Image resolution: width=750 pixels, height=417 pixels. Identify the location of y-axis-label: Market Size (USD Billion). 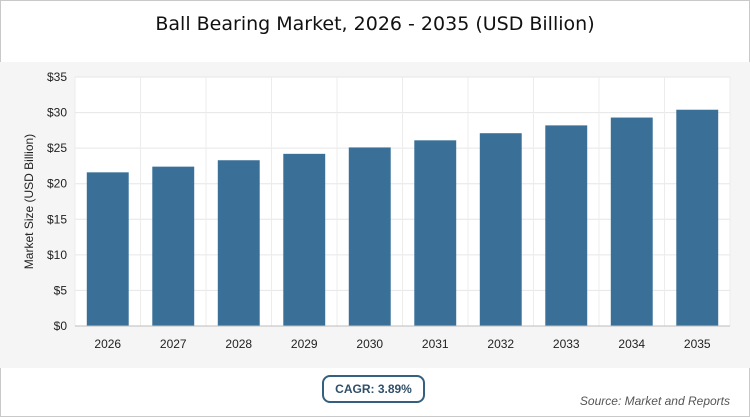
(29, 201).